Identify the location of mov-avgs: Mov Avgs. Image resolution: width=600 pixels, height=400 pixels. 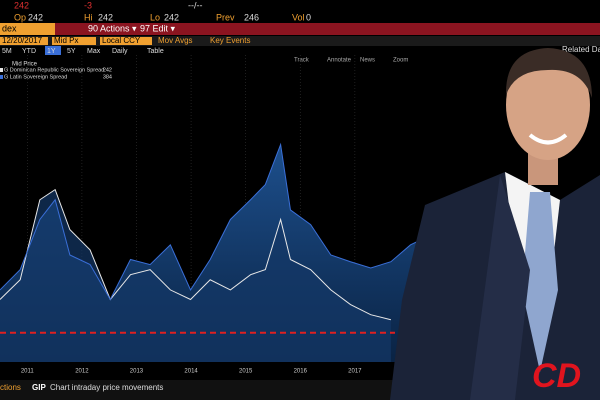
(175, 40).